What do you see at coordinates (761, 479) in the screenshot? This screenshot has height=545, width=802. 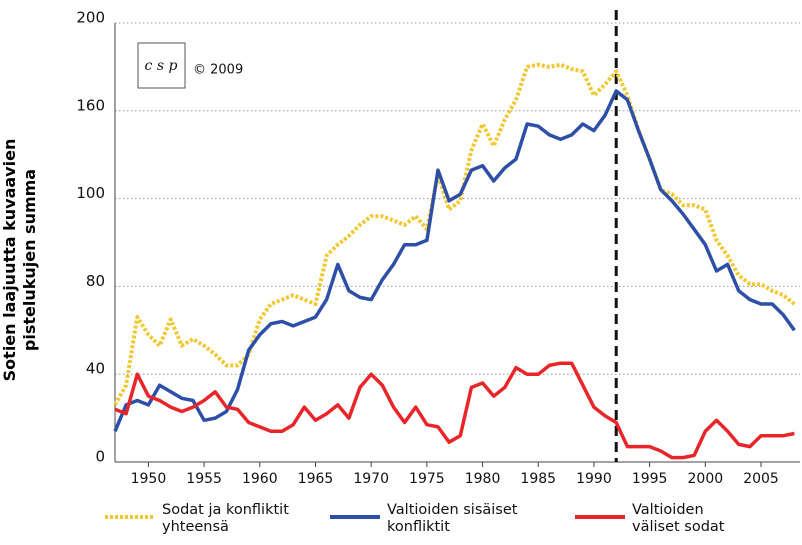 I see `x-tick-label: 2005` at bounding box center [761, 479].